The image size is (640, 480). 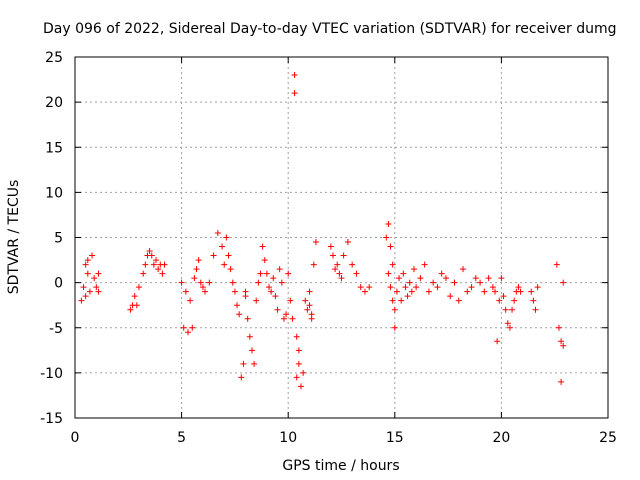 What do you see at coordinates (608, 438) in the screenshot?
I see `x-tick-label: 25` at bounding box center [608, 438].